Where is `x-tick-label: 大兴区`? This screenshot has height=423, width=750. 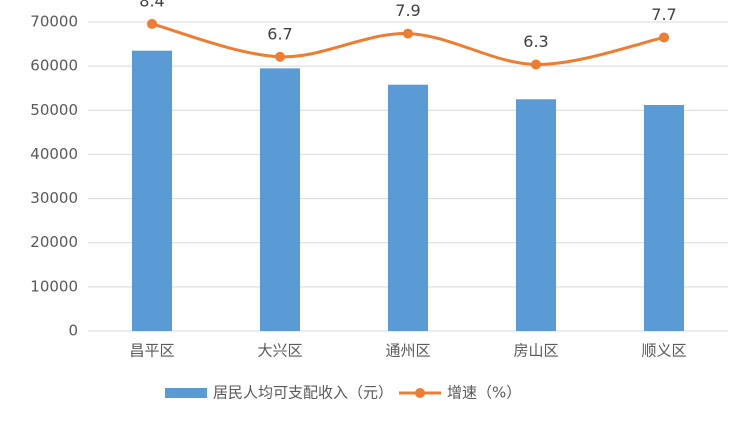
x-tick-label: 大兴区 is located at coordinates (279, 351).